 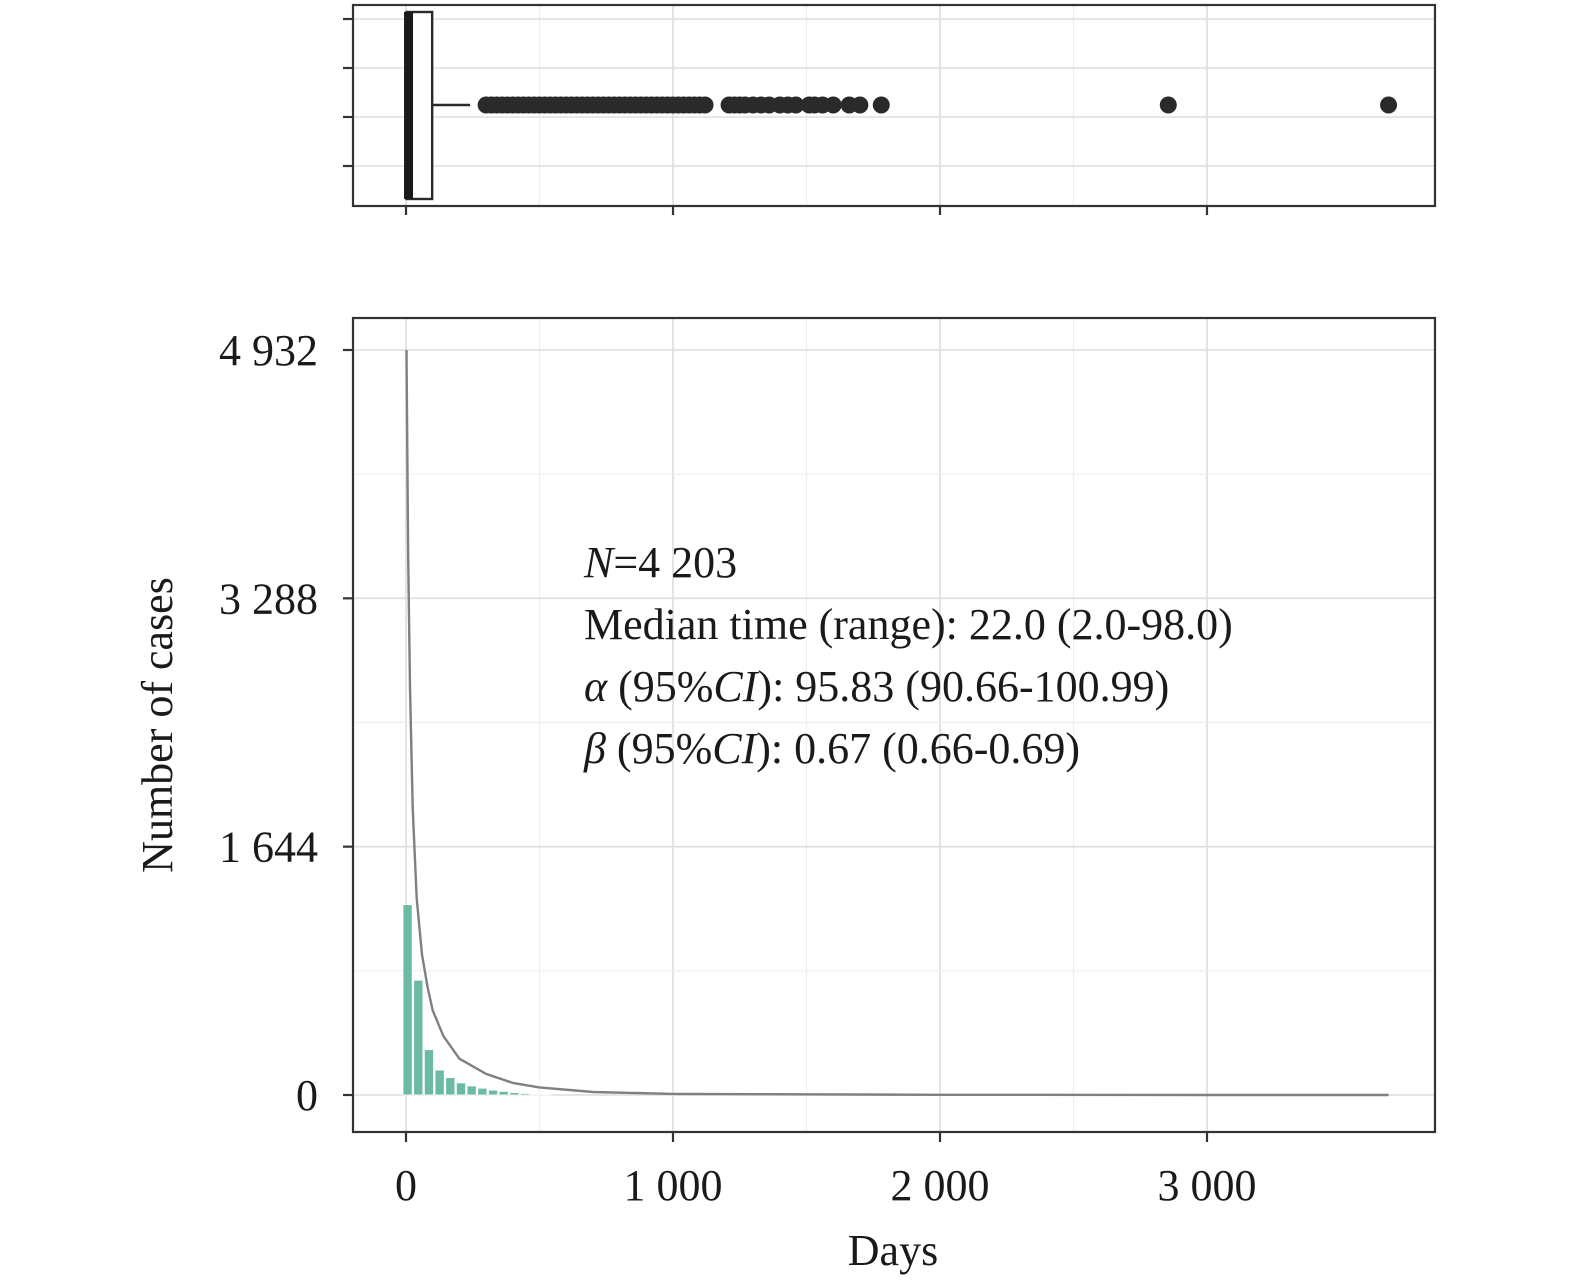 What do you see at coordinates (893, 1250) in the screenshot?
I see `x-axis-title: Days` at bounding box center [893, 1250].